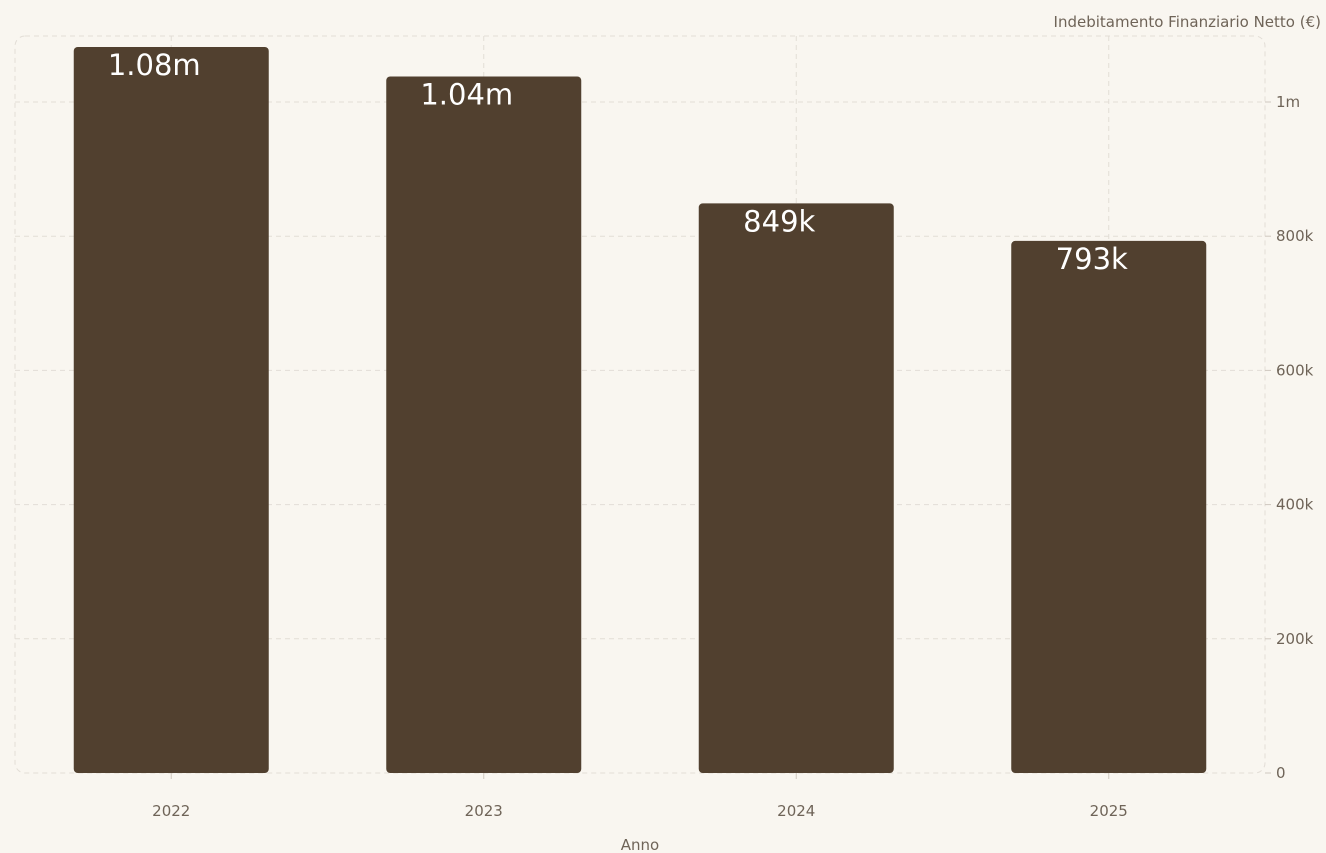 The width and height of the screenshot is (1326, 853). I want to click on y-axis-title: Indebitamento Finanziario Netto (€), so click(1187, 22).